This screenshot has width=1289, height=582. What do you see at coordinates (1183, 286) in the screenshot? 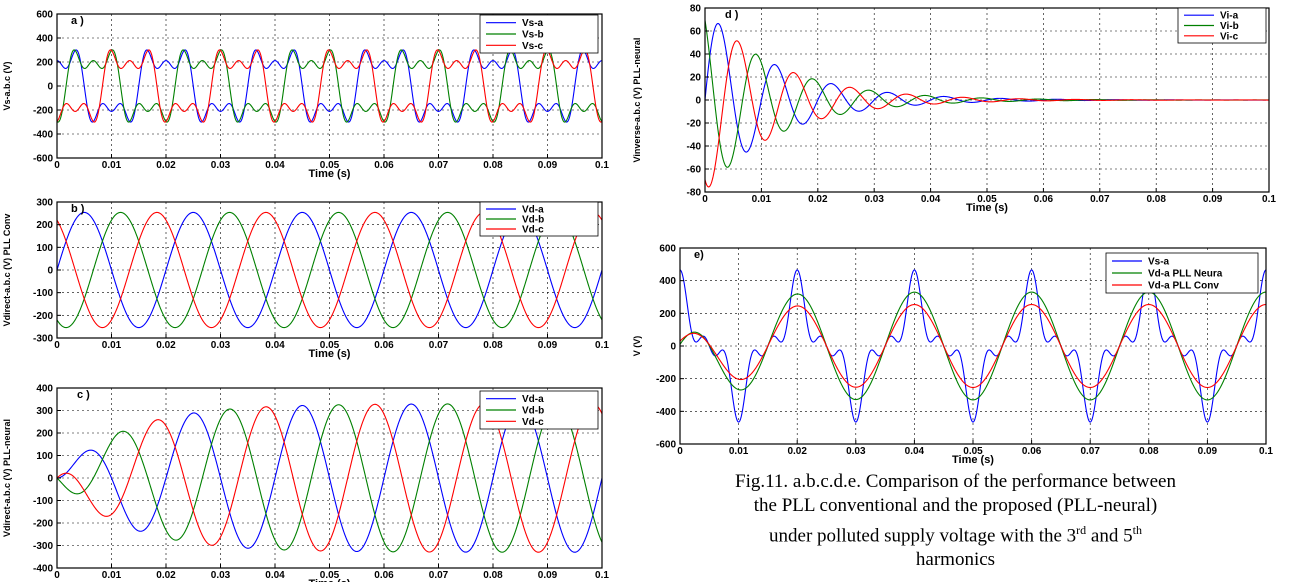
I see `legend-entry: Vd-a PLL Conv` at bounding box center [1183, 286].